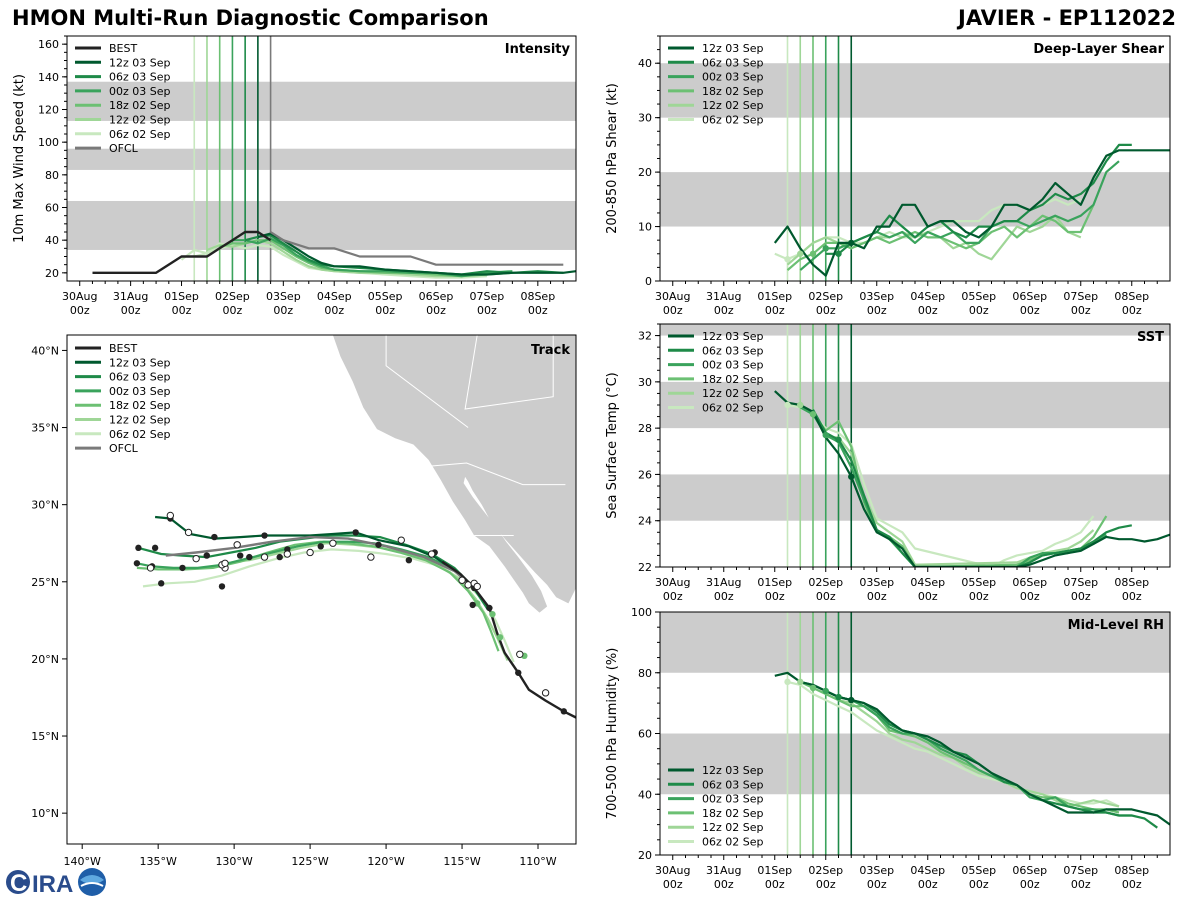 This screenshot has height=900, width=1200. Describe the element at coordinates (182, 252) in the screenshot. I see `best-track-line` at that location.